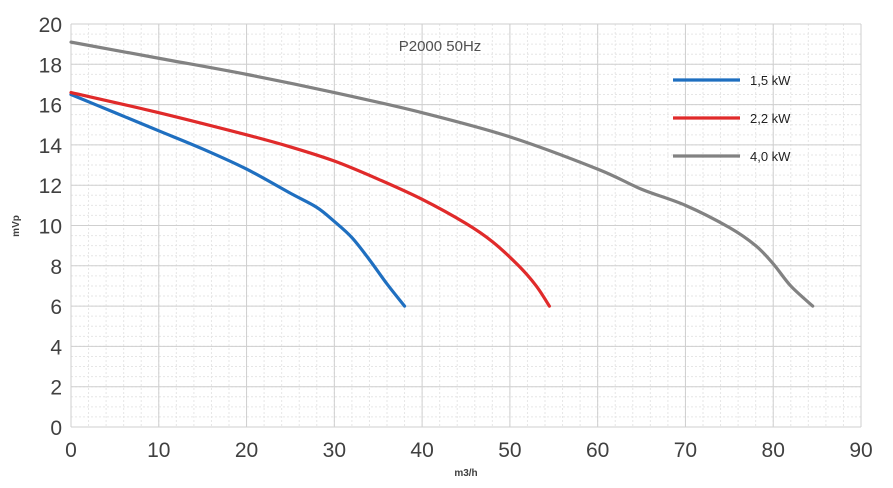 The height and width of the screenshot is (488, 893). I want to click on y-tick-label: 20, so click(50, 25).